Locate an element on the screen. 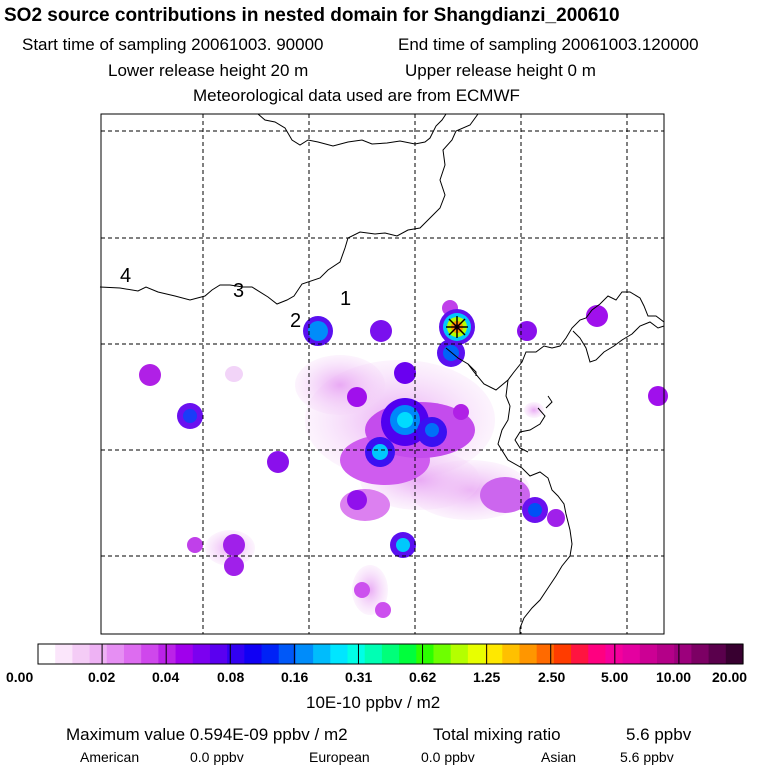 Image resolution: width=768 pixels, height=768 pixels. colorbar-frame is located at coordinates (390, 654).